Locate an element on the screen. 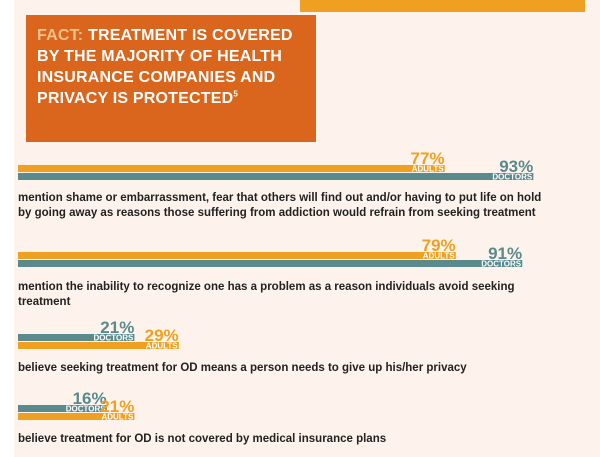 This screenshot has width=600, height=457. value-label-doctors-2: 91% is located at coordinates (505, 253).